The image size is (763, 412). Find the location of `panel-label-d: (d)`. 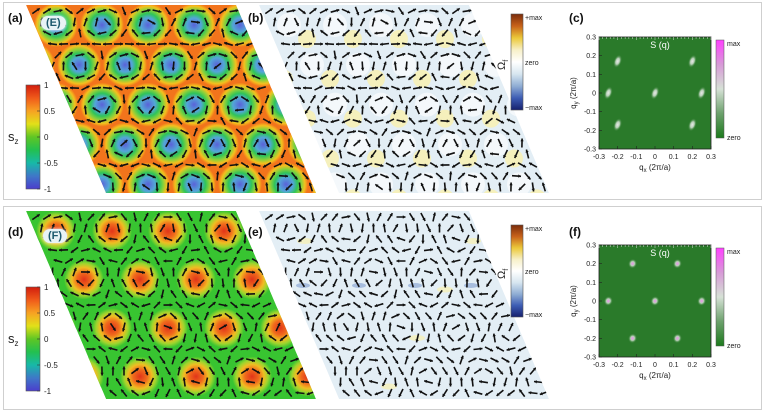

panel-label-d: (d) is located at coordinates (16, 232).